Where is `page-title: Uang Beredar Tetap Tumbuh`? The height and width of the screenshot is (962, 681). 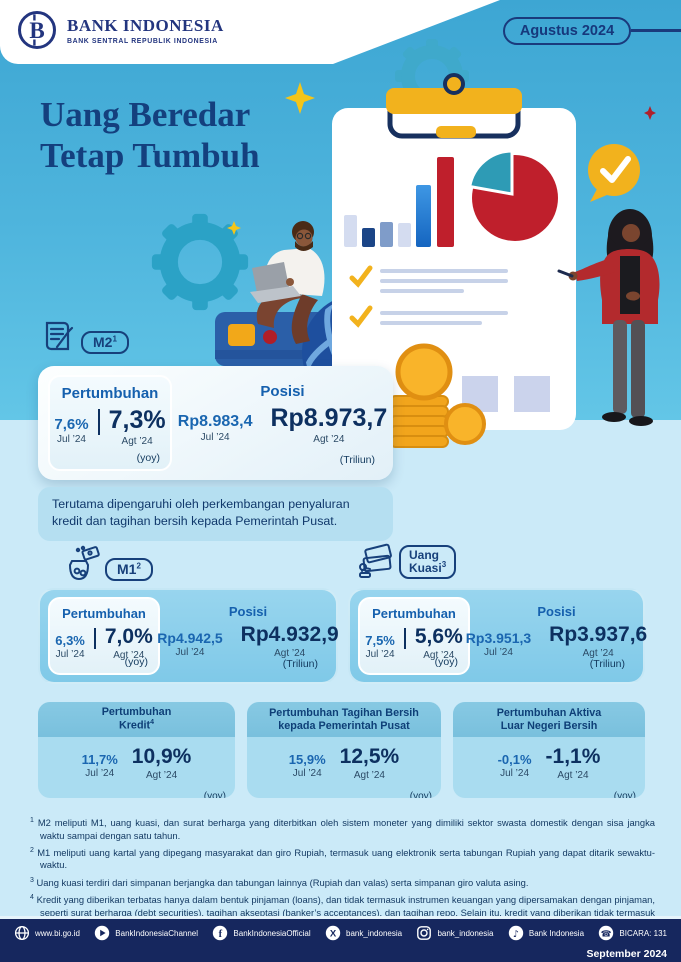
page-title: Uang Beredar Tetap Tumbuh is located at coordinates (150, 135).